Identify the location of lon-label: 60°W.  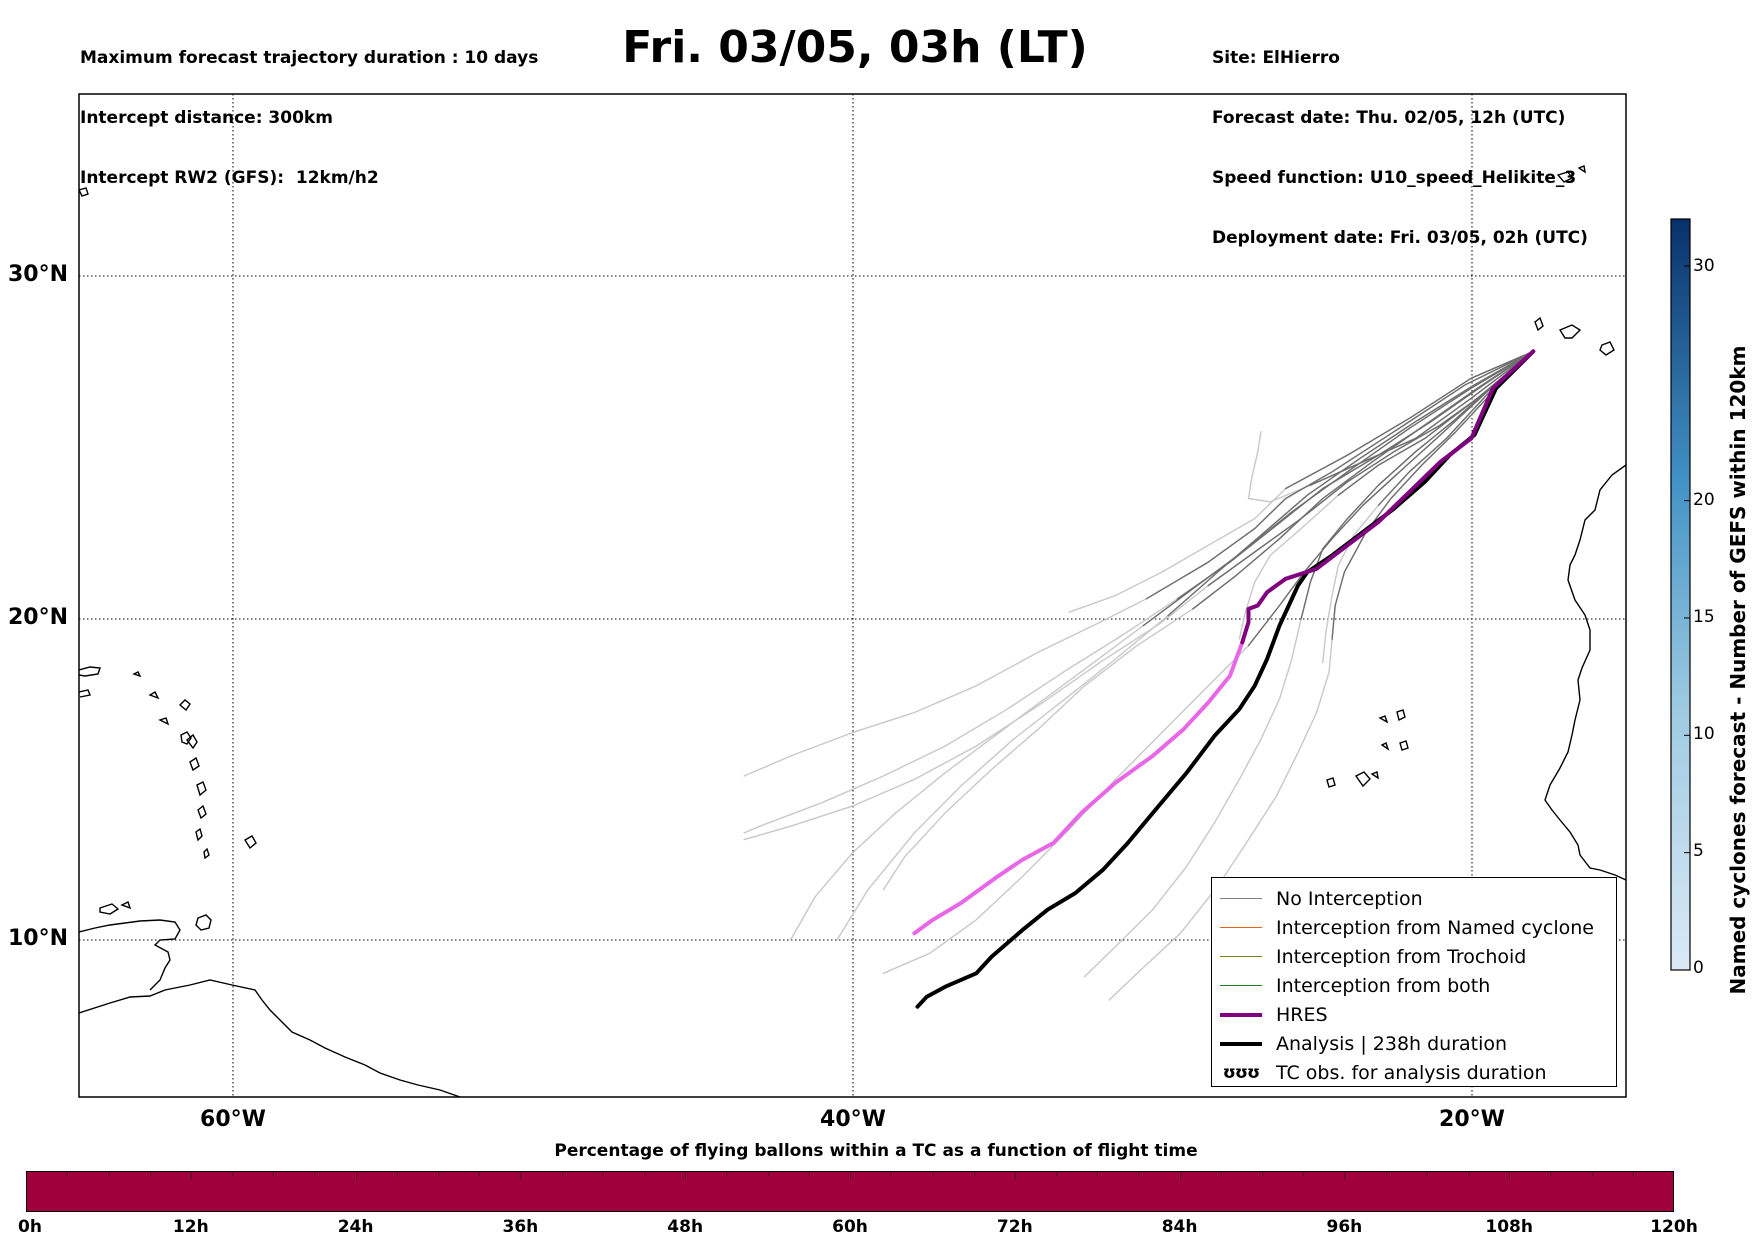
(233, 1119).